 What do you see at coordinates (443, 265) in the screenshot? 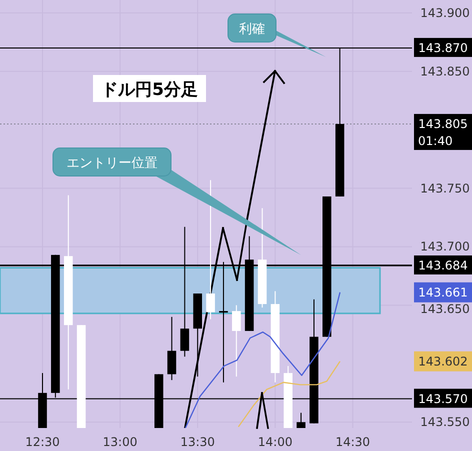
I see `ref-line-label: 143.684` at bounding box center [443, 265].